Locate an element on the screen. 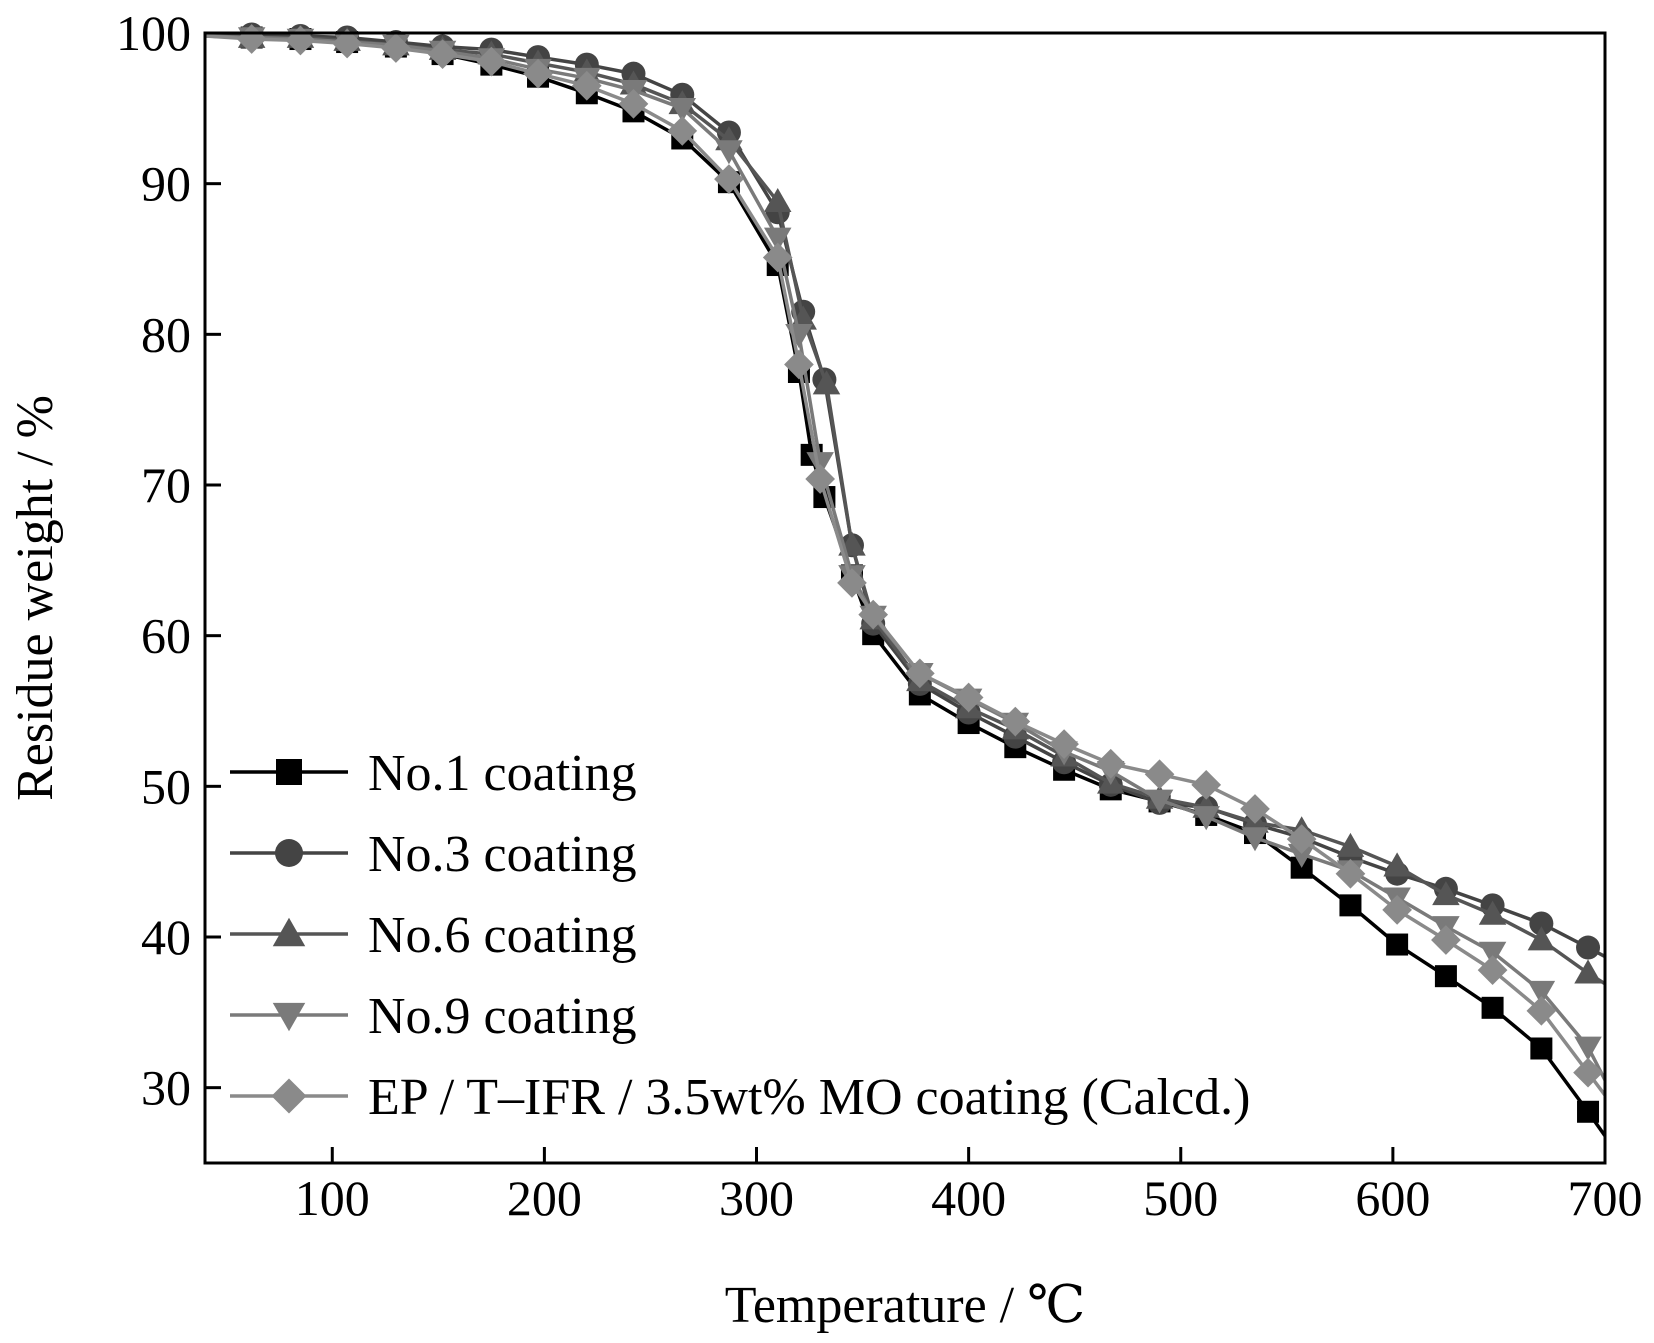  legend-item: No.9 coating is located at coordinates (433, 1016).